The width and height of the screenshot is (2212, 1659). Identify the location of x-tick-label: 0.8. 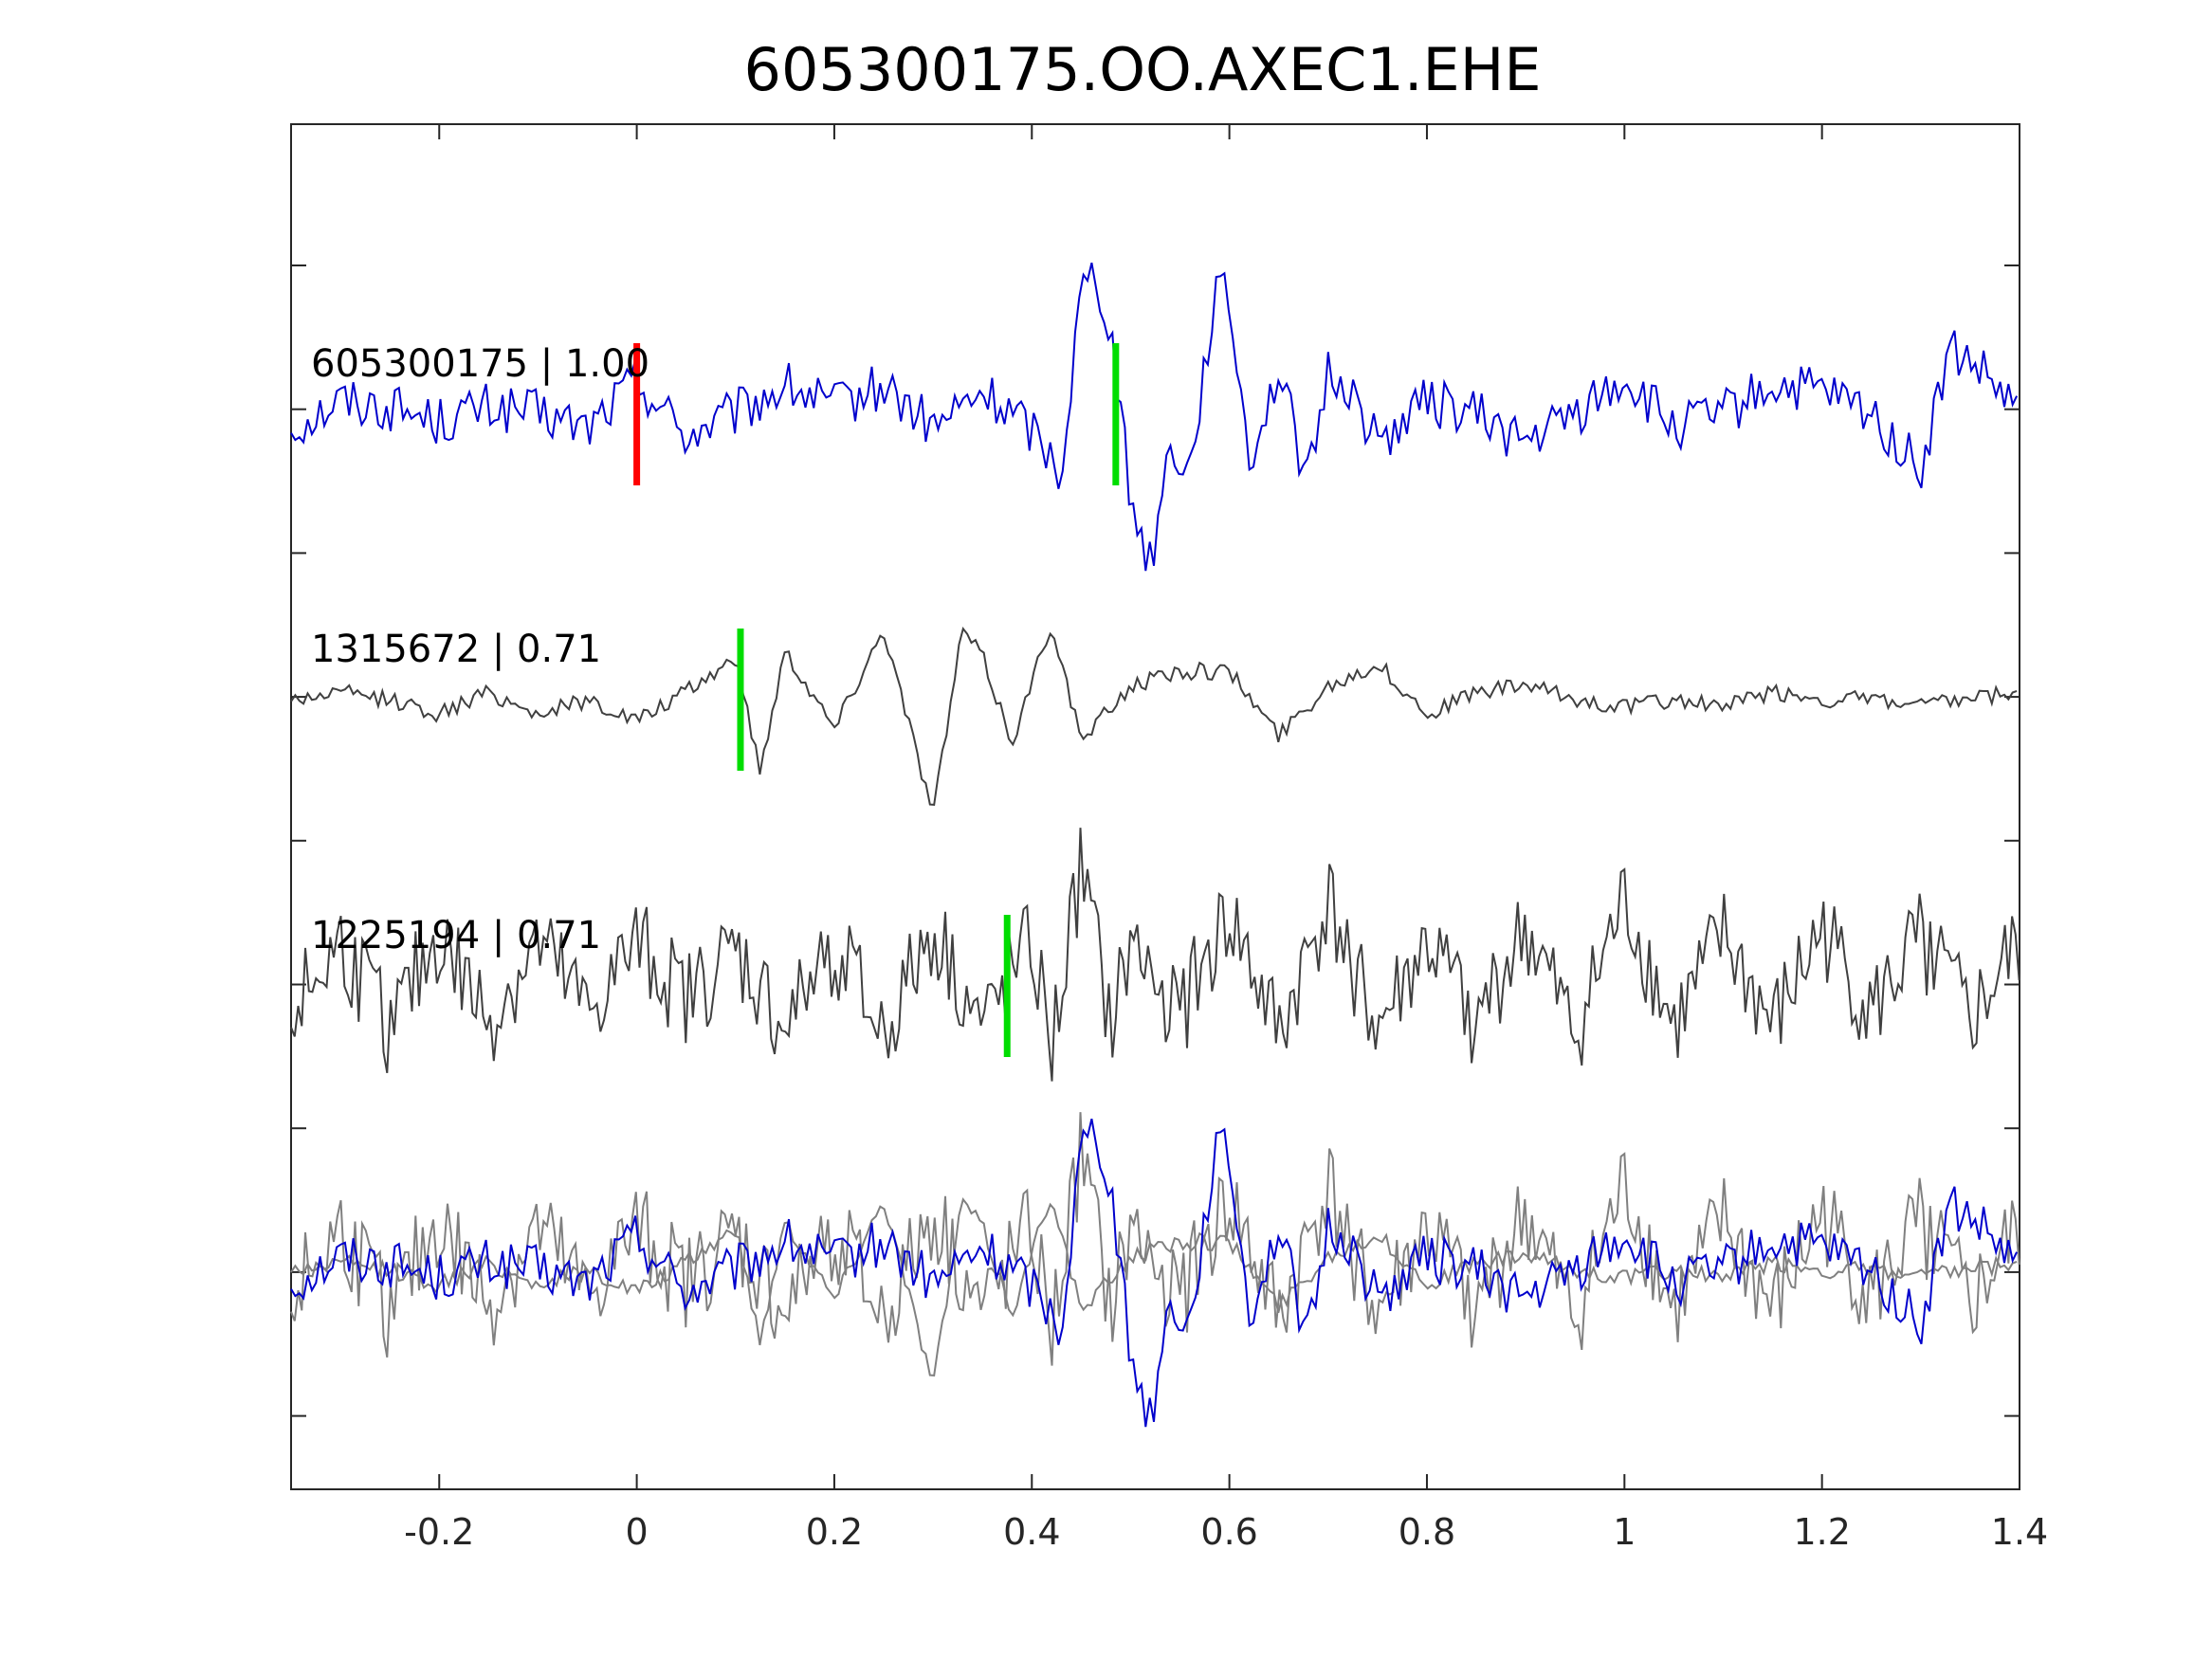
(1426, 1532).